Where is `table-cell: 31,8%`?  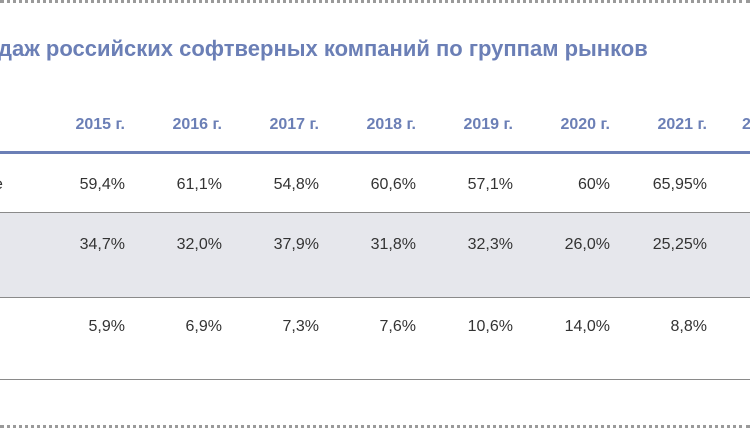
table-cell: 31,8% is located at coordinates (393, 244).